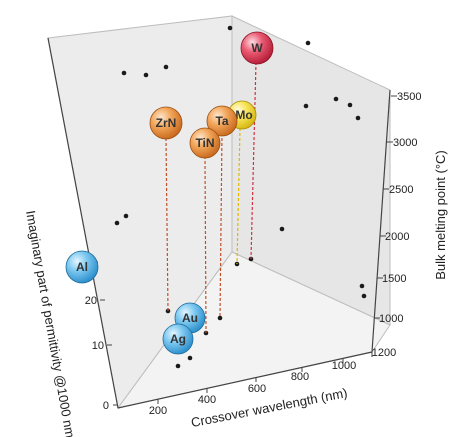 The image size is (464, 437). What do you see at coordinates (243, 115) in the screenshot?
I see `mo-label: Mo` at bounding box center [243, 115].